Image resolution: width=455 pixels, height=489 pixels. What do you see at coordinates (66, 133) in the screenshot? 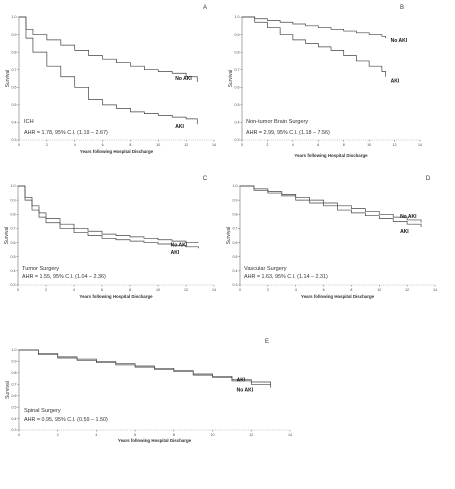
I see `ahr-text: AHR = 1.78, 95% C.I. (1.19 – 2.67)` at bounding box center [66, 133].